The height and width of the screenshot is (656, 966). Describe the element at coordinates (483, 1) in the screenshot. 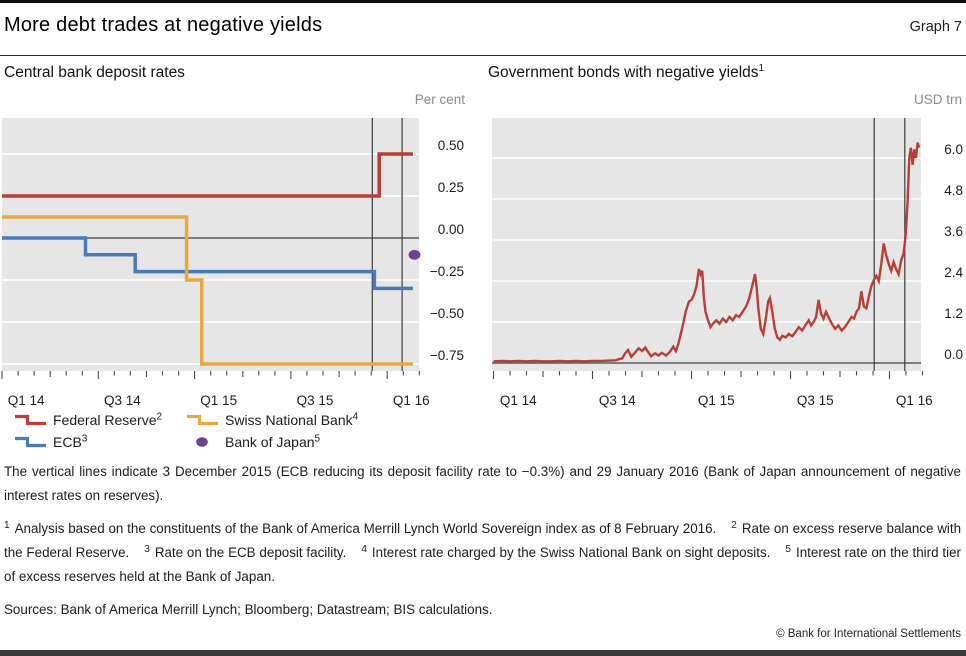

I see `top-rule-bar` at that location.